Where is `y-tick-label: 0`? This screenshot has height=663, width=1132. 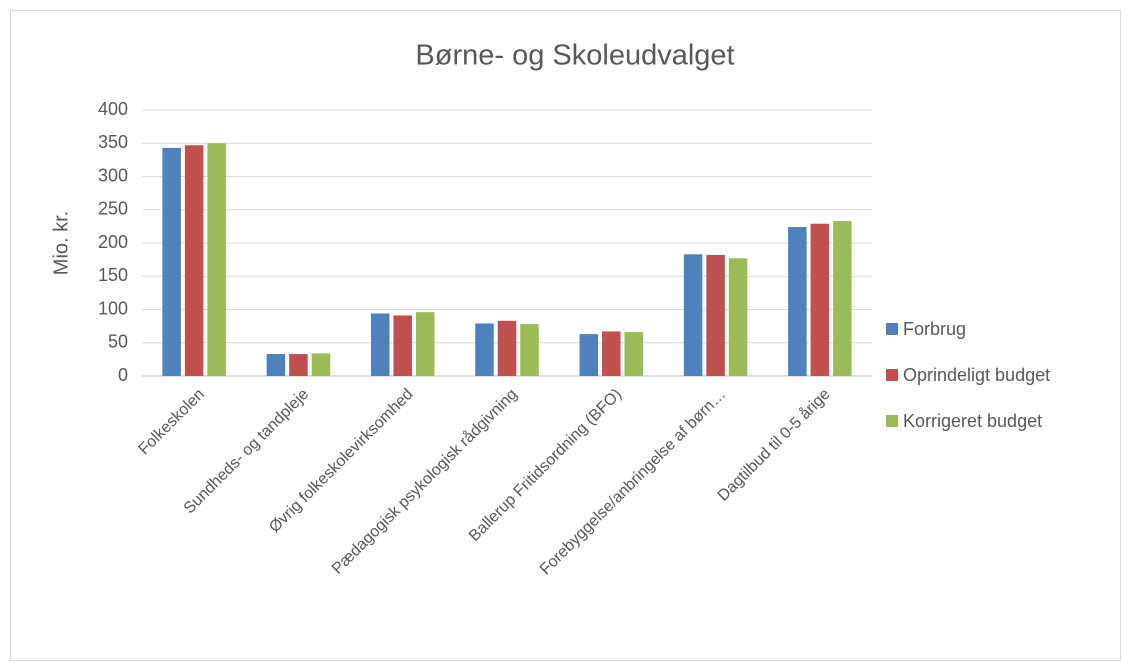
y-tick-label: 0 is located at coordinates (123, 375).